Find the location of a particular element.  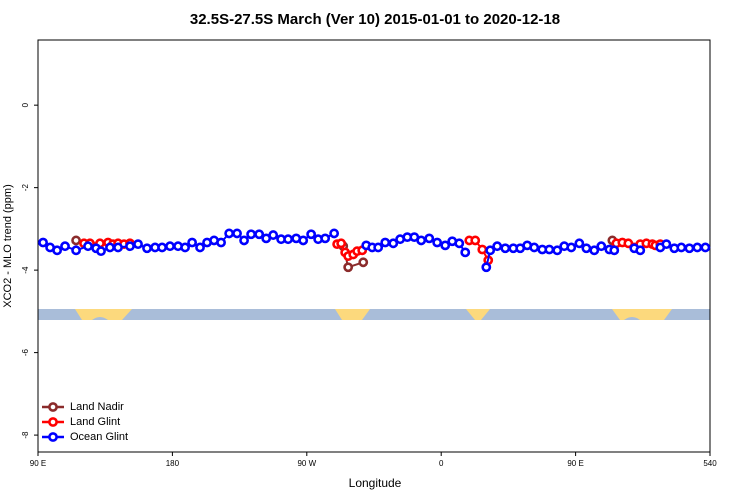

legend-label: Land Nadir is located at coordinates (97, 407).